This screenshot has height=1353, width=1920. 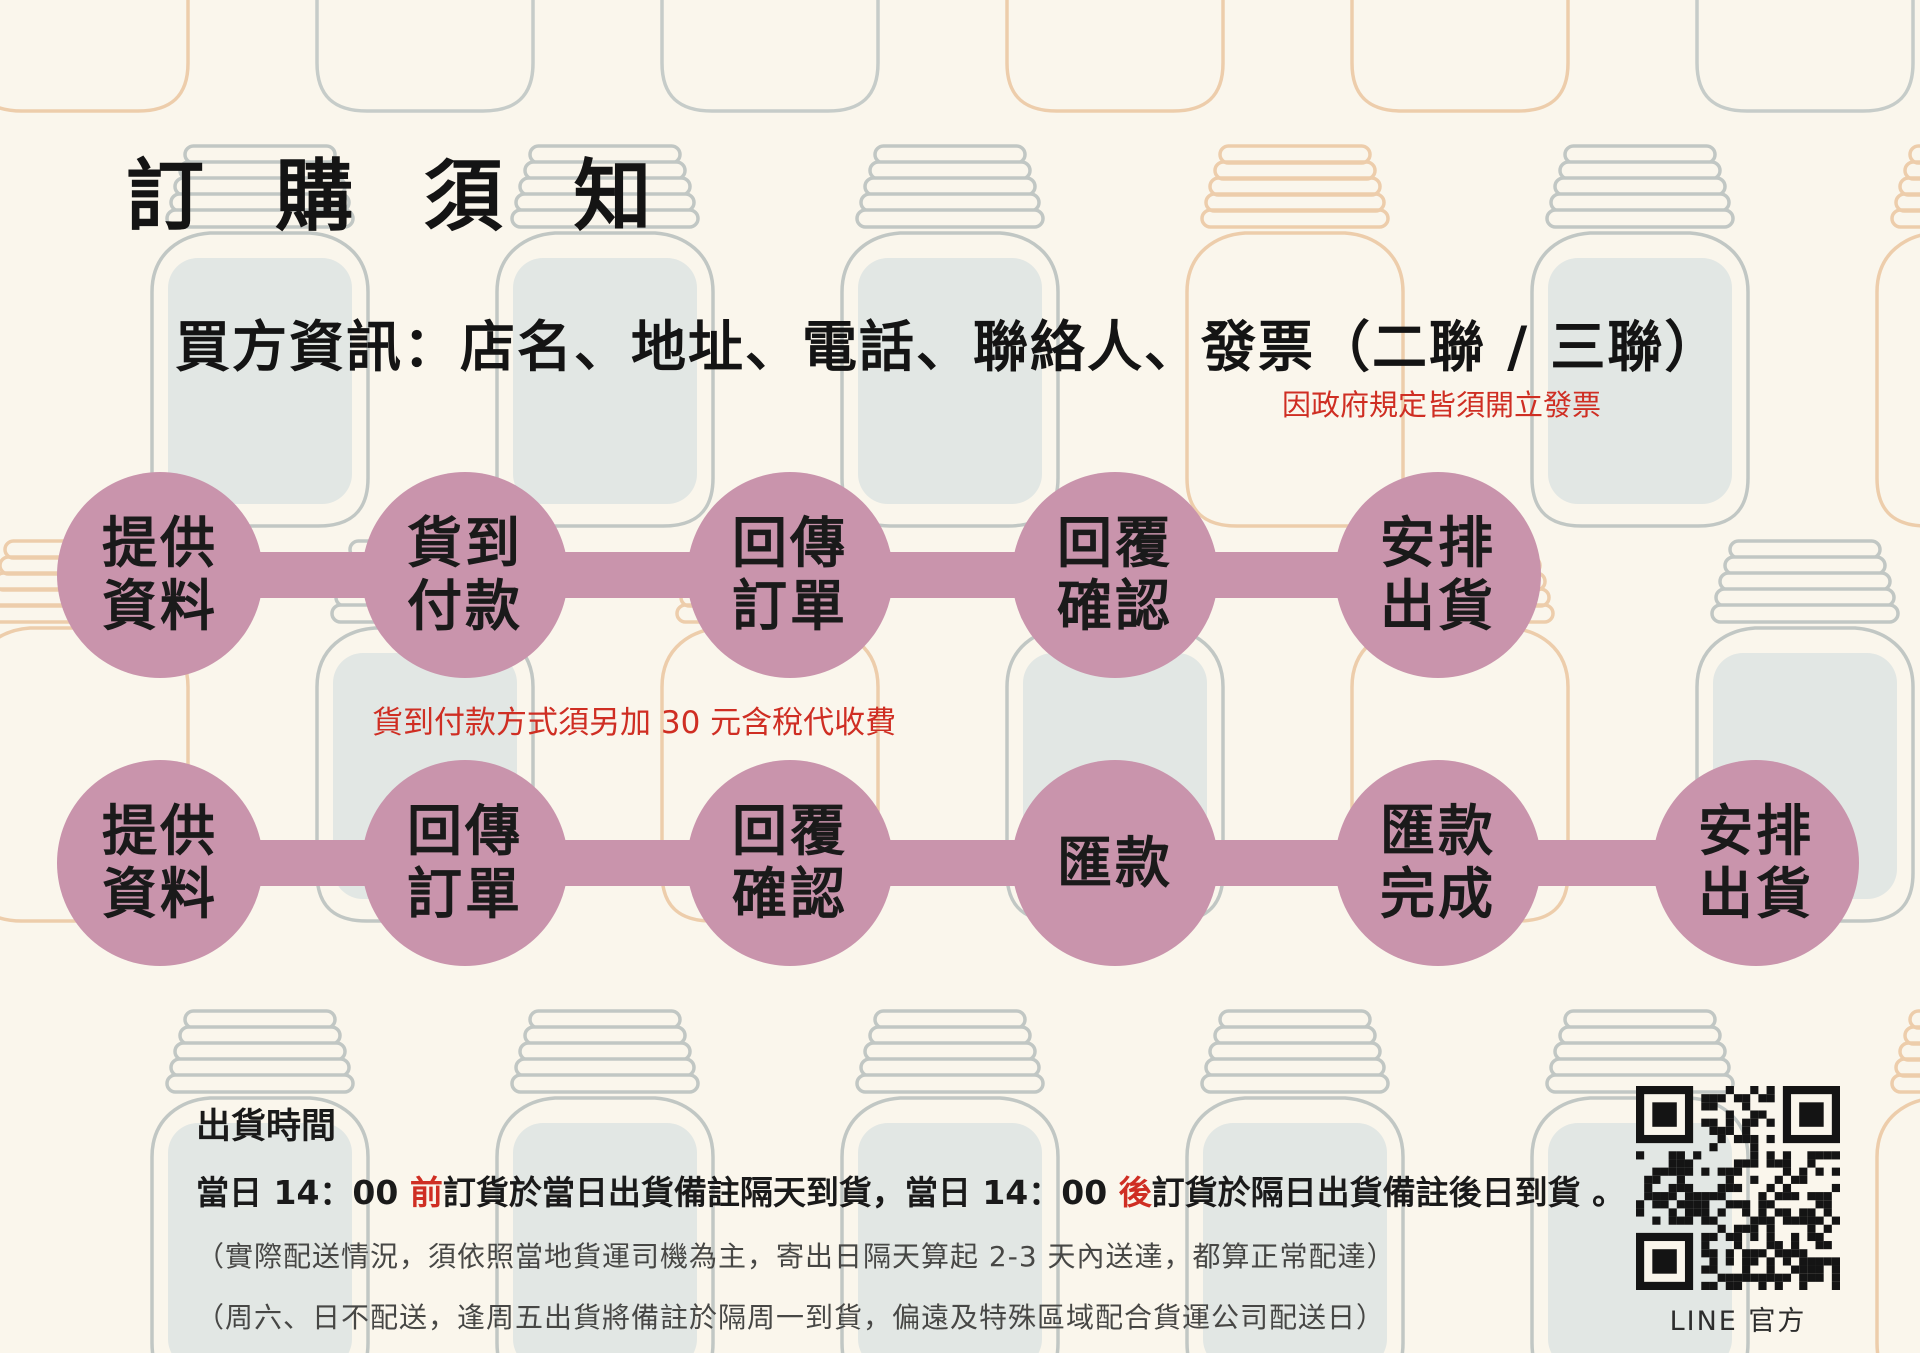 What do you see at coordinates (948, 347) in the screenshot?
I see `buyer-info-line: 買方資訊：店名、地址、電話、聯絡人、發票（二聯 / 三聯）` at bounding box center [948, 347].